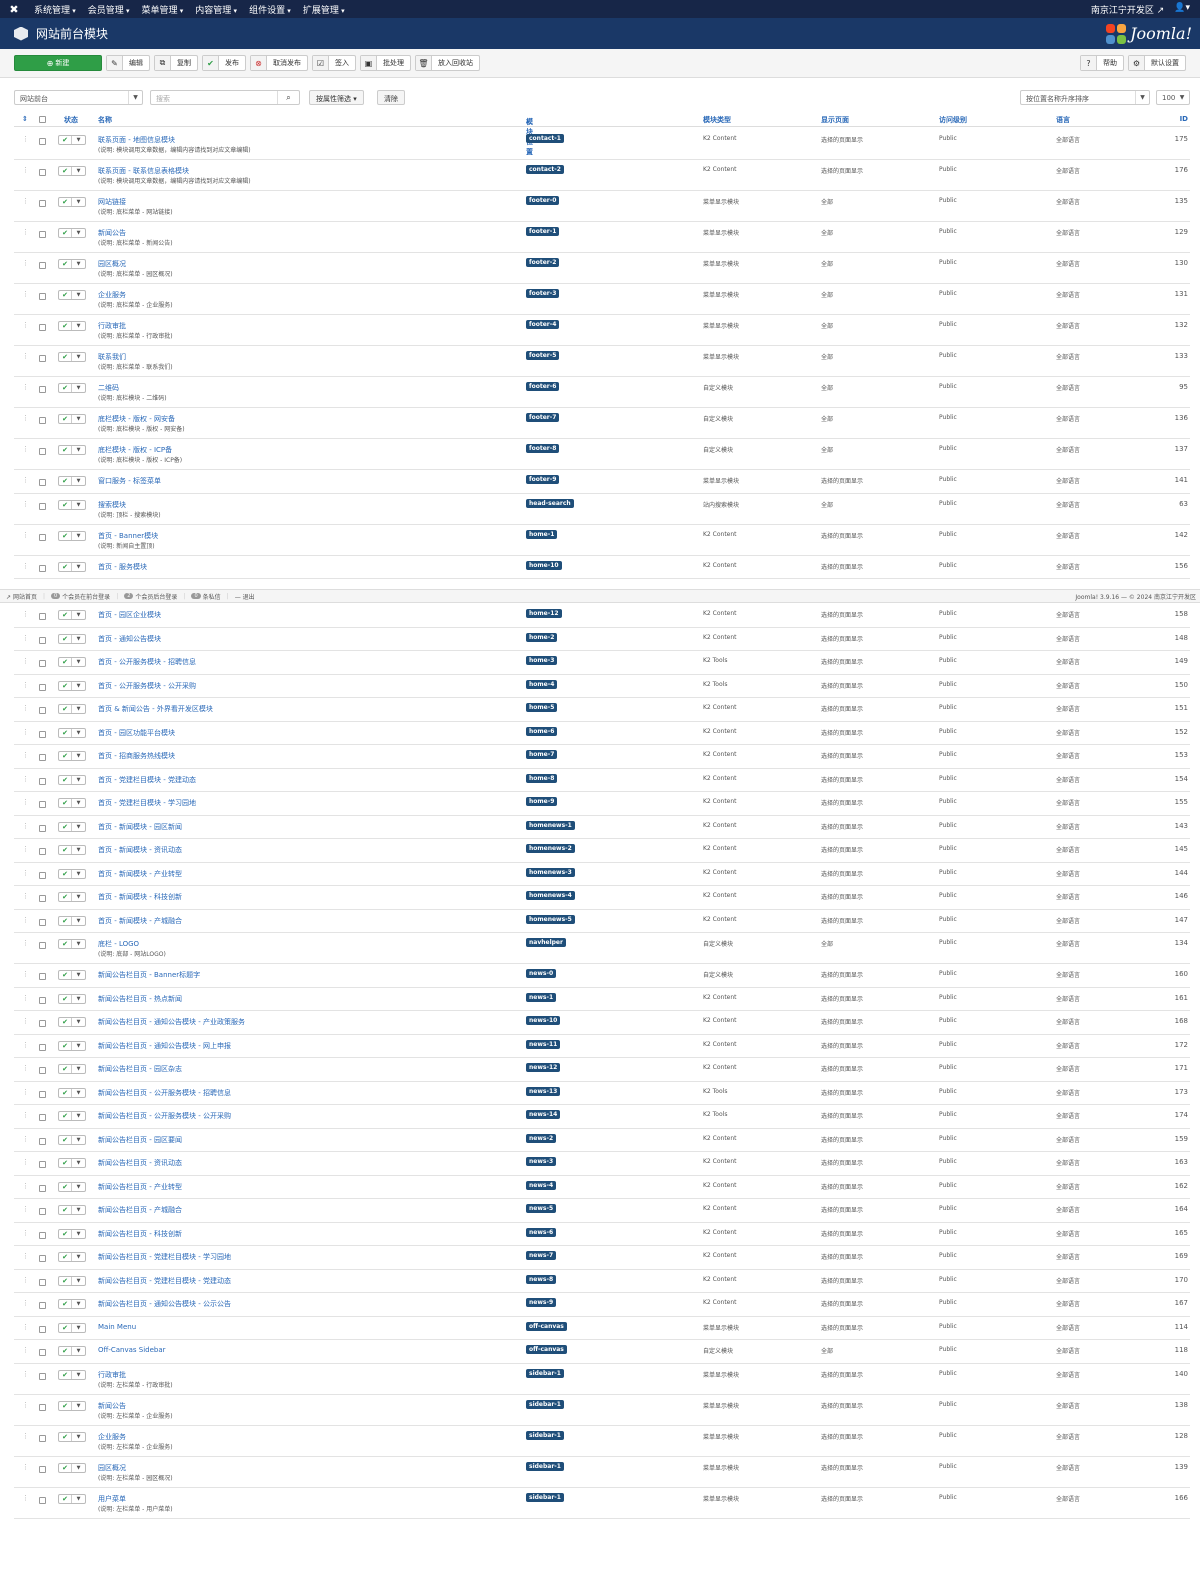 The height and width of the screenshot is (1577, 1200). Describe the element at coordinates (147, 685) in the screenshot. I see `module-title-link: 首页 - 公开服务模块 - 公开采购` at that location.